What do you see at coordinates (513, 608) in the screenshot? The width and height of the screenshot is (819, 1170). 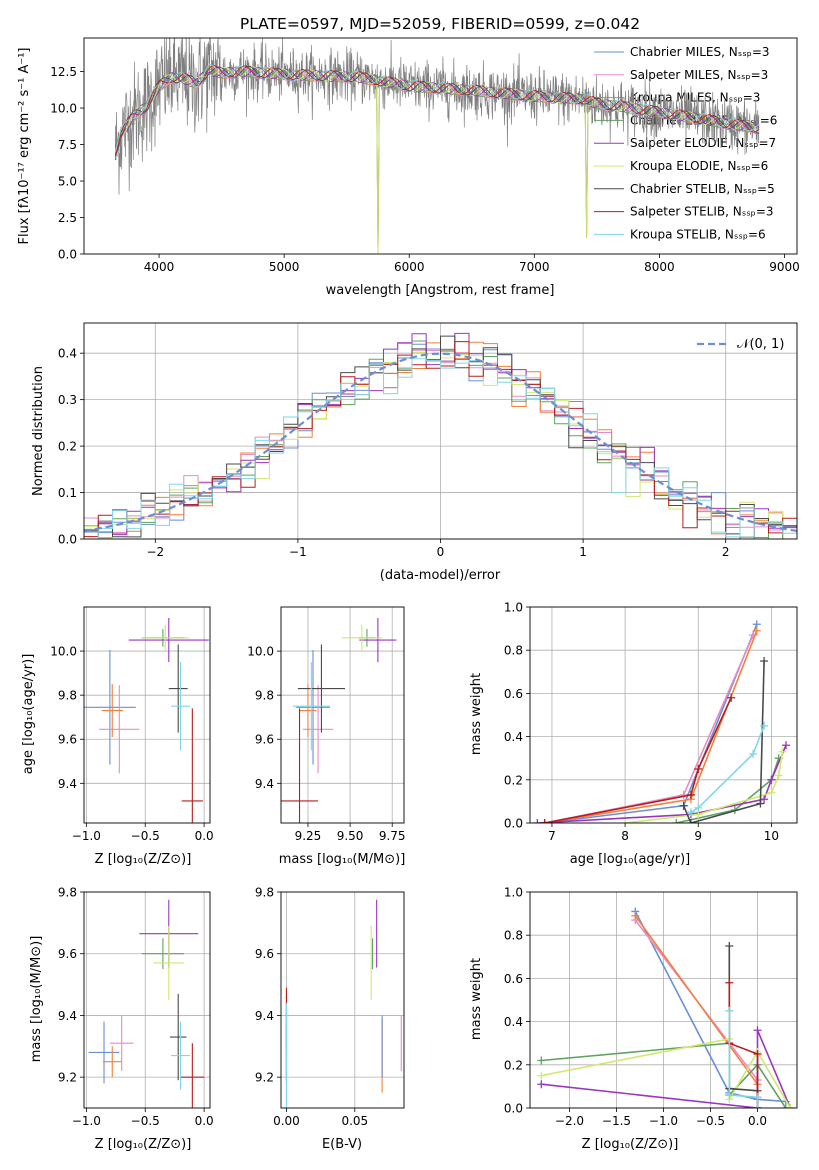 I see `cum-mass-vs-age-ytick-label: 1.0` at bounding box center [513, 608].